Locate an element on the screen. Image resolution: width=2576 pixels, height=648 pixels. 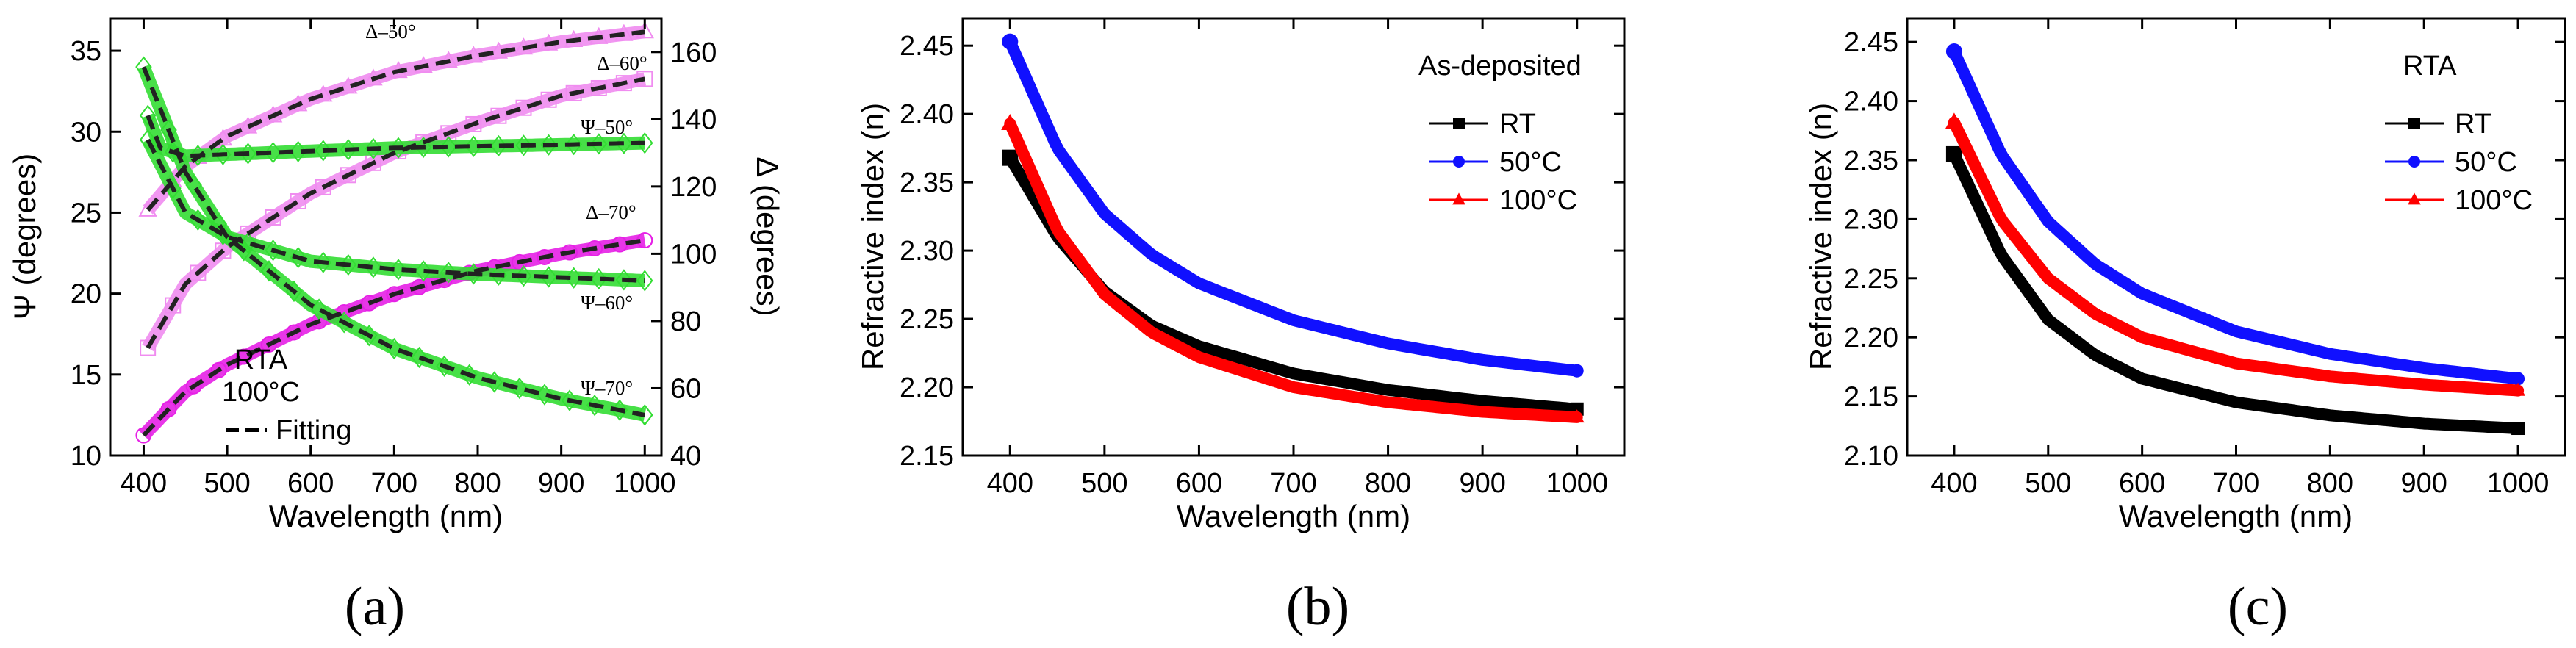
y-tick-label: 2.30 is located at coordinates (1871, 220).